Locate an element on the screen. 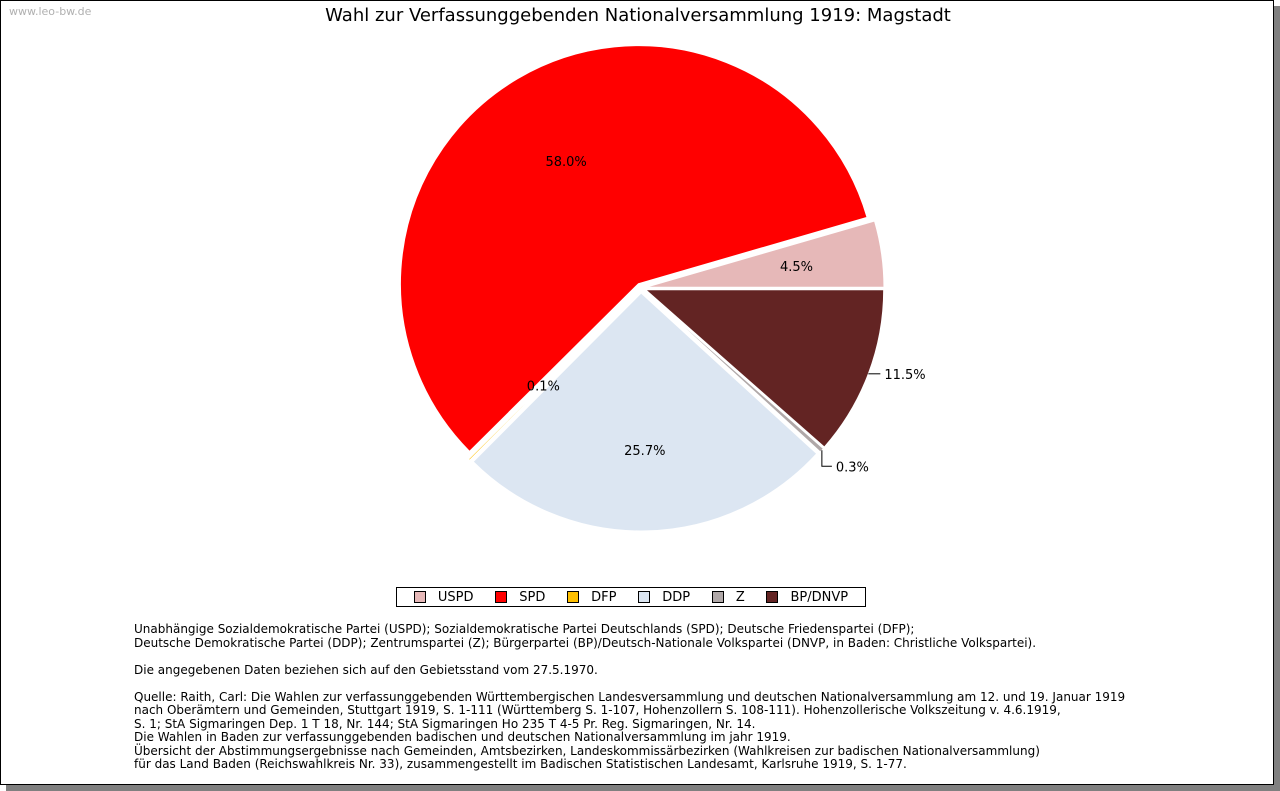  pie-label-z: 0.3% is located at coordinates (852, 467).